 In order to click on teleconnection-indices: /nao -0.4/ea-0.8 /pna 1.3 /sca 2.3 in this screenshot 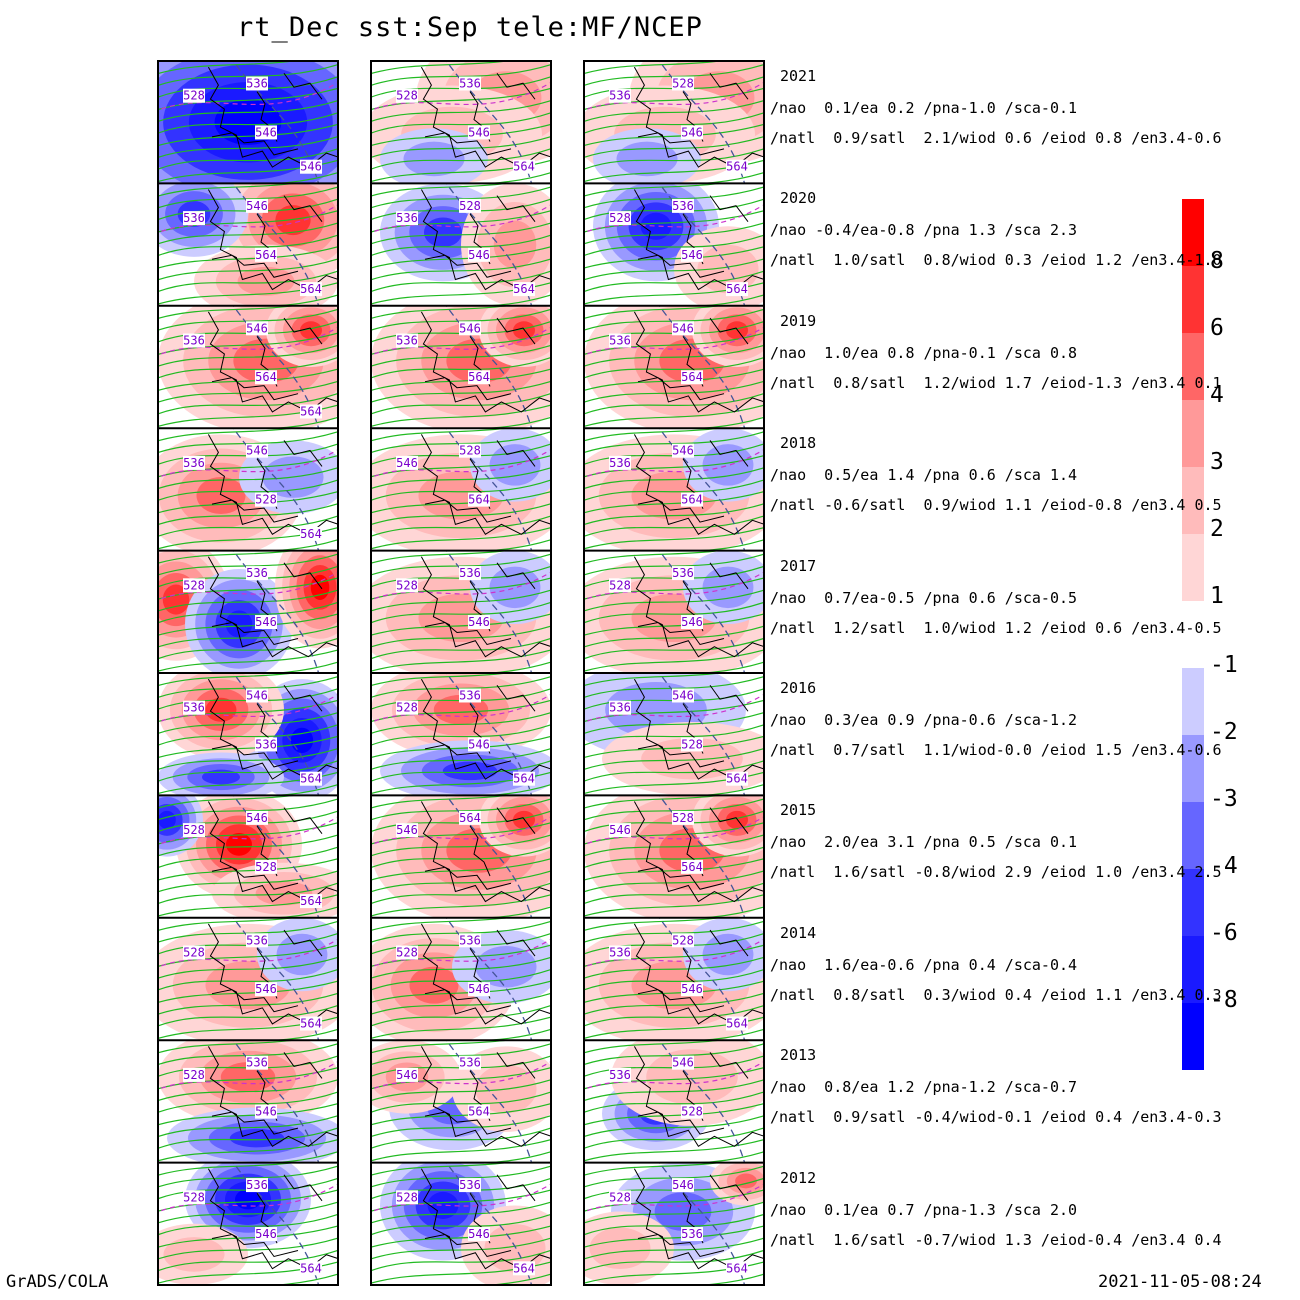, I will do `click(924, 230)`.